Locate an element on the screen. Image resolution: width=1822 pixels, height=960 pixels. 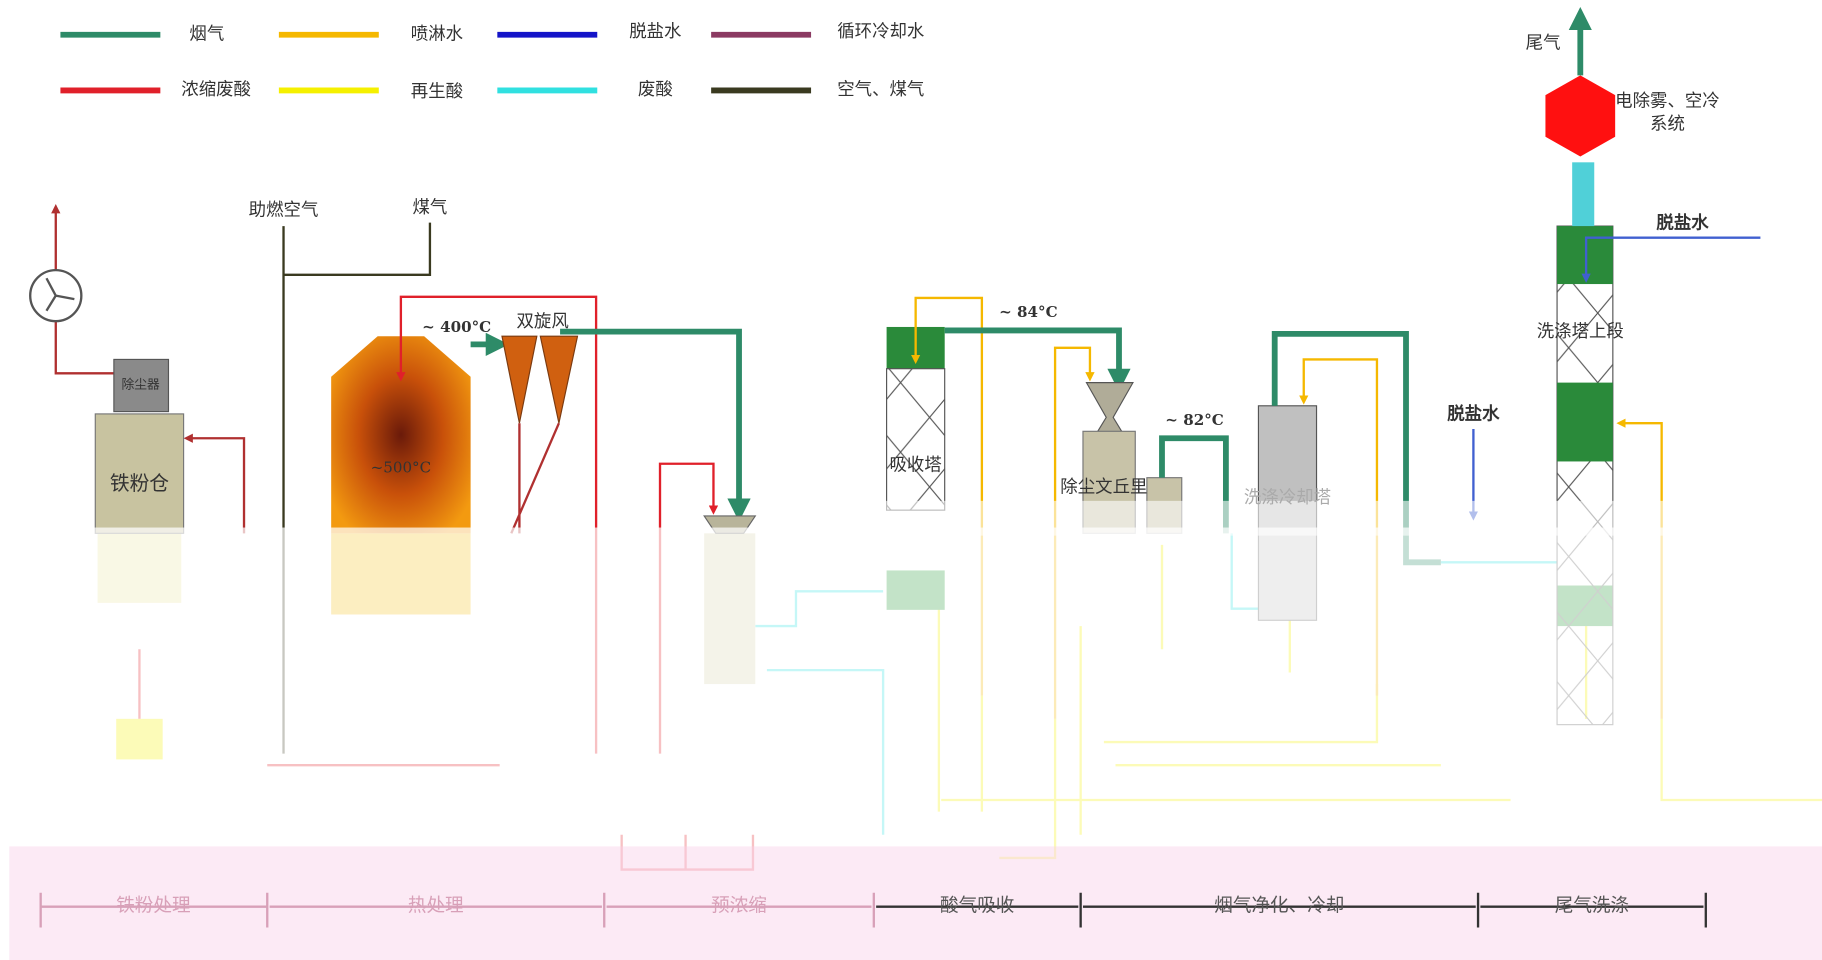
legend-label: 再生酸 is located at coordinates (437, 92).